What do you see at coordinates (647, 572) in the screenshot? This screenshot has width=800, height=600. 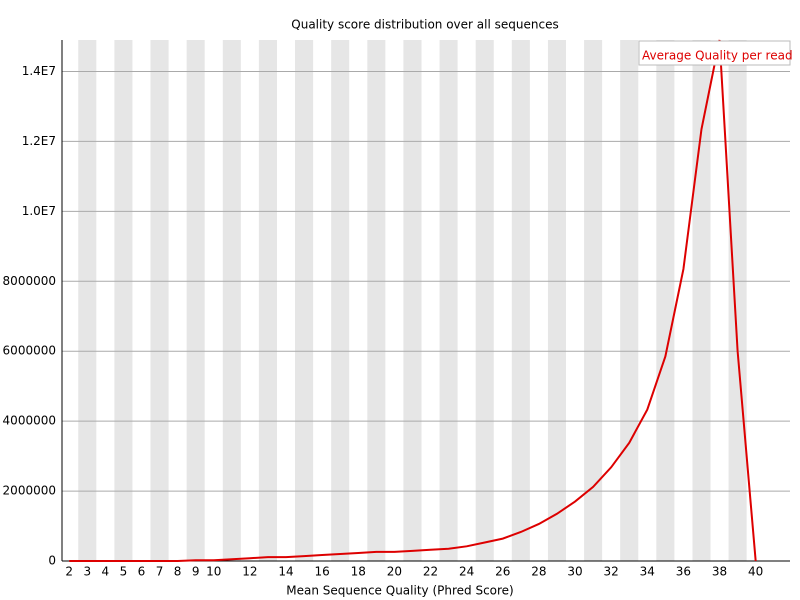 I see `x-tick-label: 34` at bounding box center [647, 572].